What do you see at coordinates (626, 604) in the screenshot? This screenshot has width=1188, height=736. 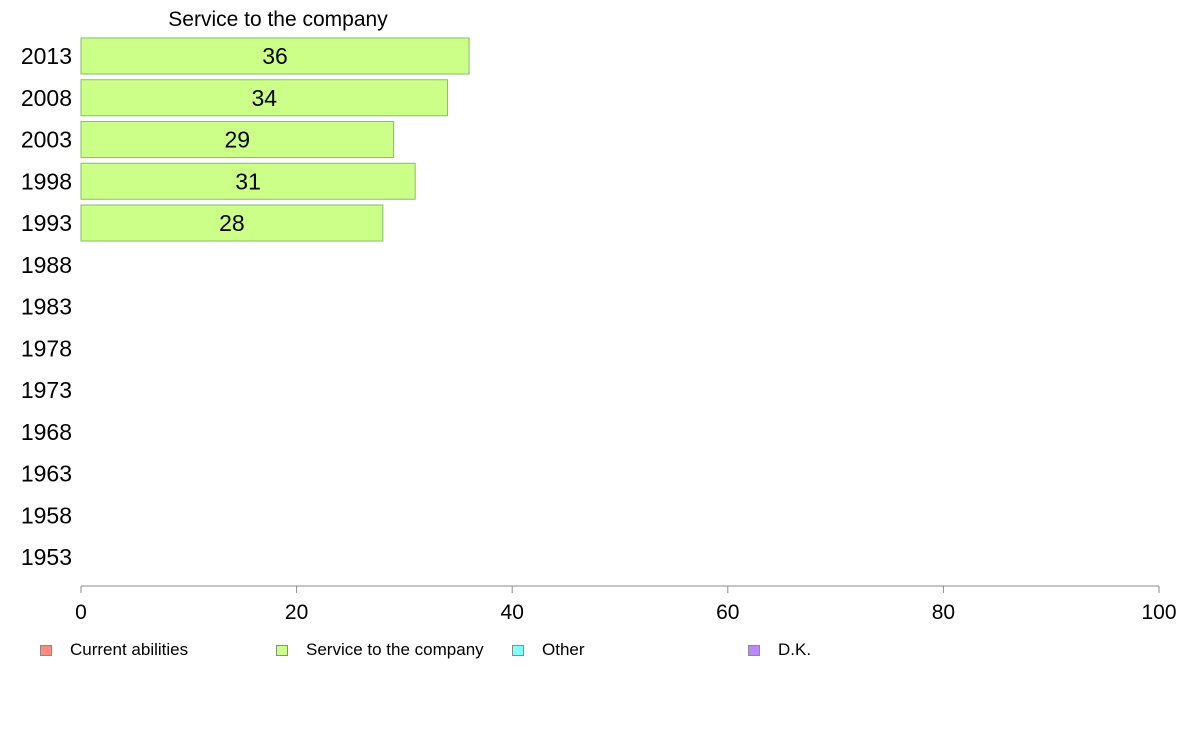 I see `x-axis: 0 20 40 60 80 100` at bounding box center [626, 604].